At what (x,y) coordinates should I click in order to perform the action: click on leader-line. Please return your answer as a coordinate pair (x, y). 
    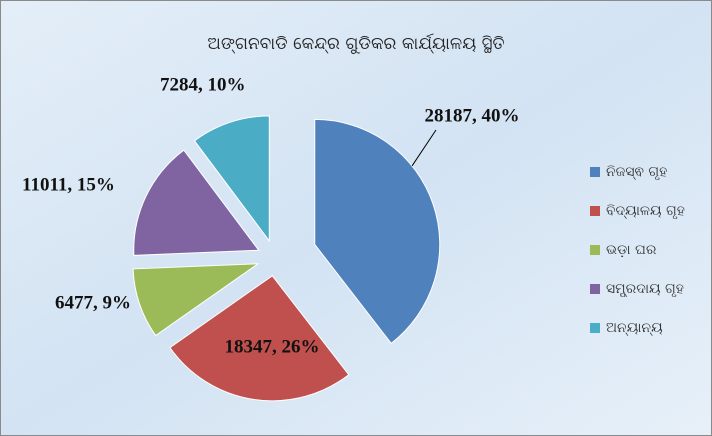
    Looking at the image, I should click on (424, 148).